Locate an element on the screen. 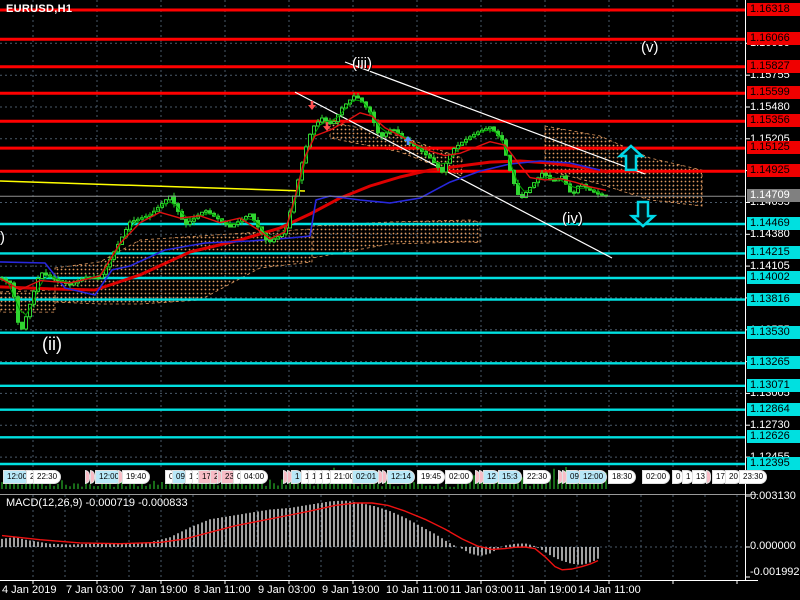 This screenshot has height=600, width=800. time-axis-label: 11 Jan 19:00 is located at coordinates (545, 590).